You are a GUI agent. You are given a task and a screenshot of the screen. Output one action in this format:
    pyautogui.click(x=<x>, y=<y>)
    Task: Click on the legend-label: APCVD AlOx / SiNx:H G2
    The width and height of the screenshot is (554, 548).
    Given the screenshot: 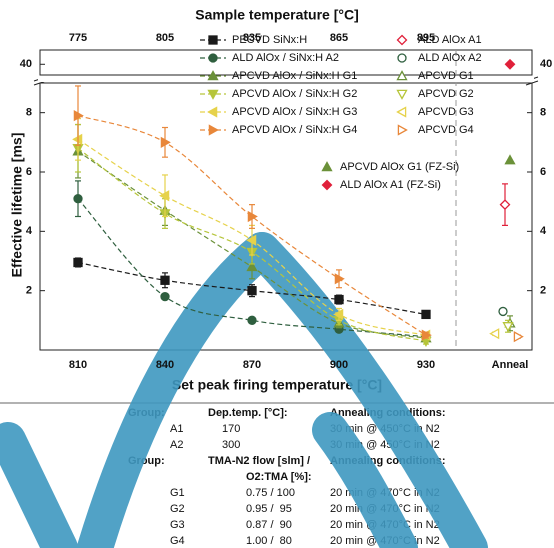 What is the action you would take?
    pyautogui.click(x=294, y=94)
    